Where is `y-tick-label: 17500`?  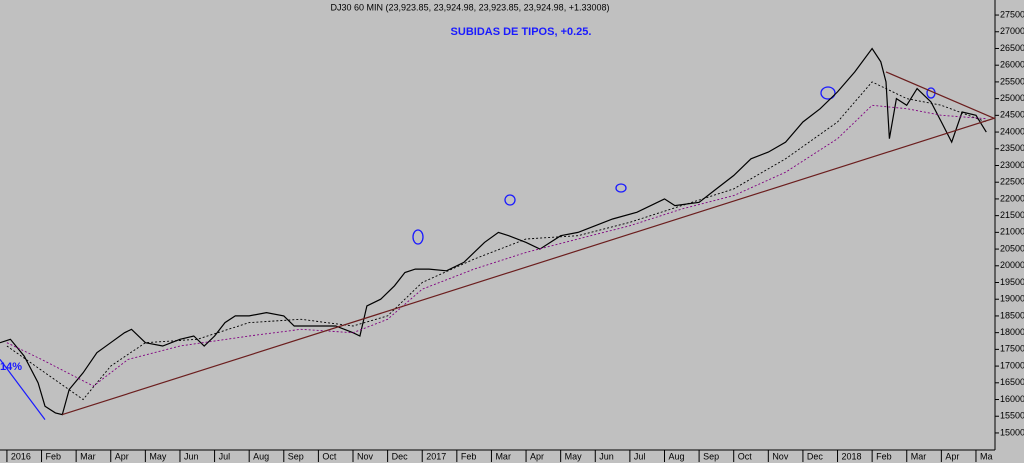
y-tick-label: 17500 is located at coordinates (1012, 349).